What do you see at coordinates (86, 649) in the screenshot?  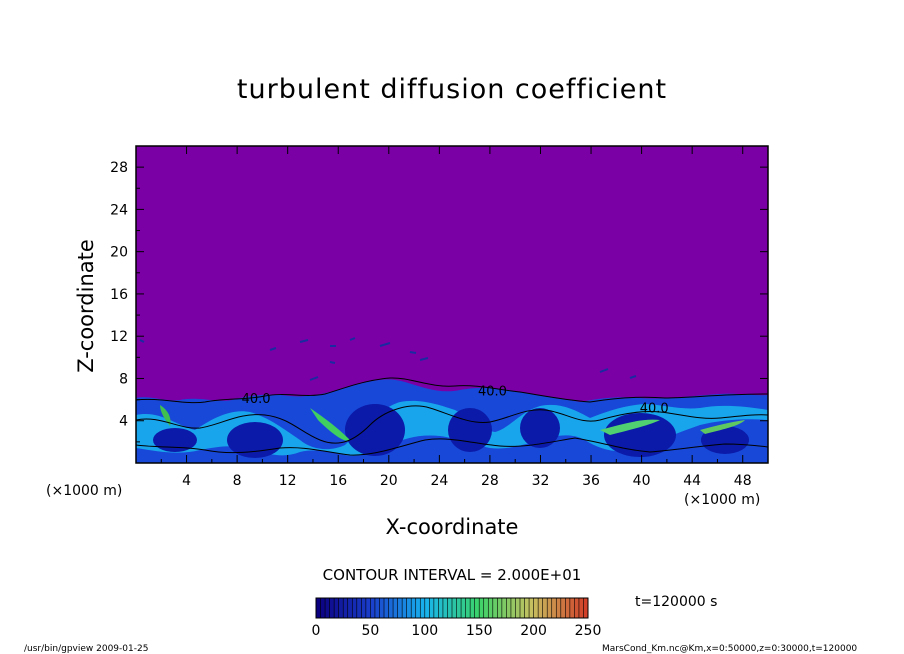 I see `footer-left: /usr/bin/gpview 2009-01-25` at bounding box center [86, 649].